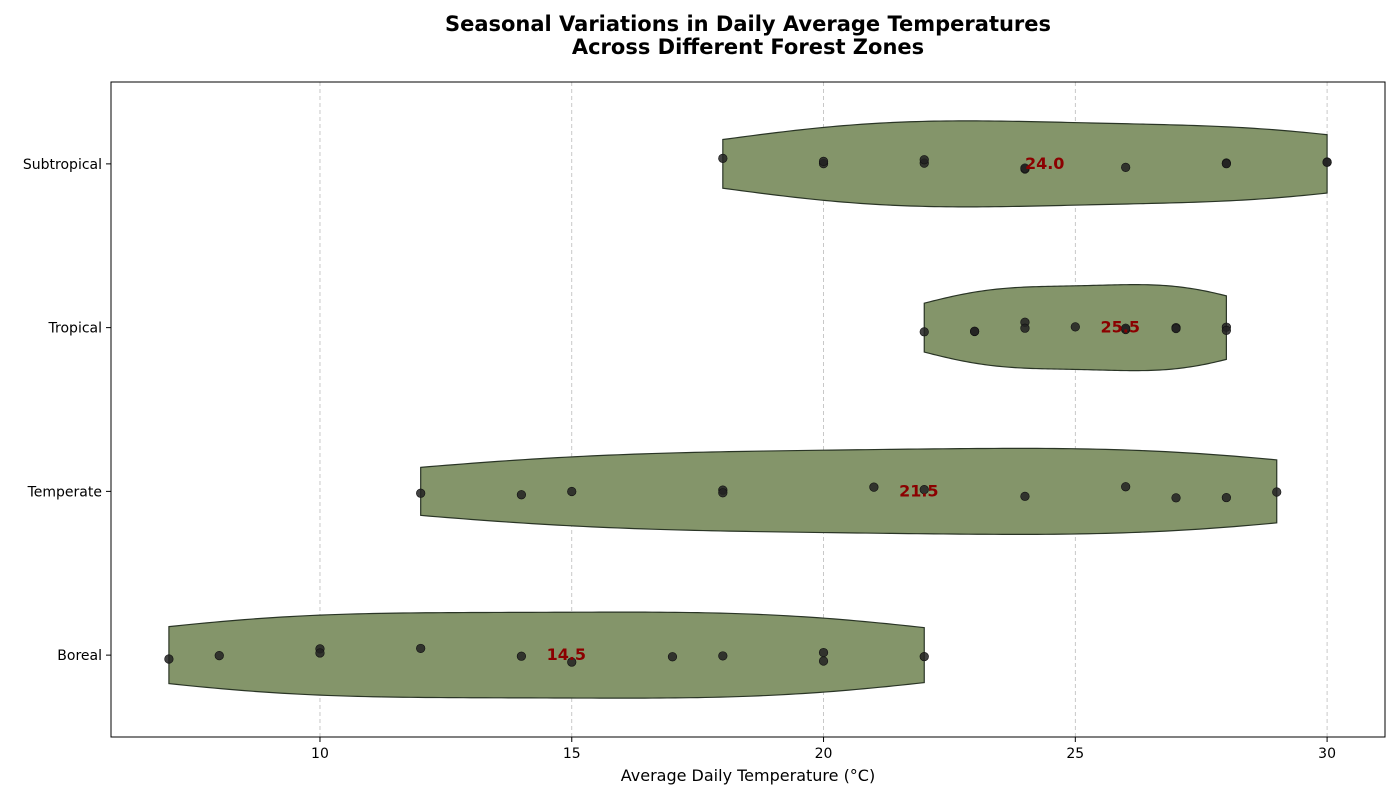 This screenshot has width=1400, height=800. Describe the element at coordinates (566, 654) in the screenshot. I see `median-label: 14.5` at that location.